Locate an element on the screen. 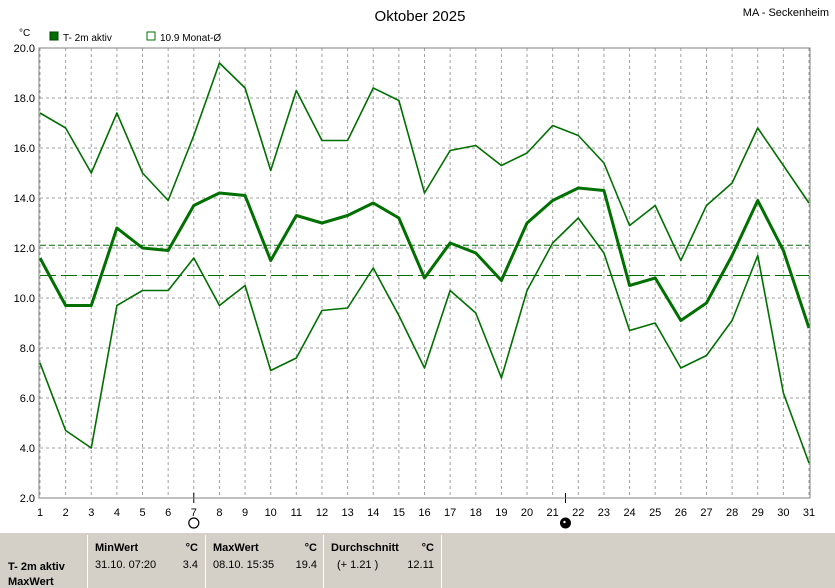  stats-empty-cell is located at coordinates (638, 561).